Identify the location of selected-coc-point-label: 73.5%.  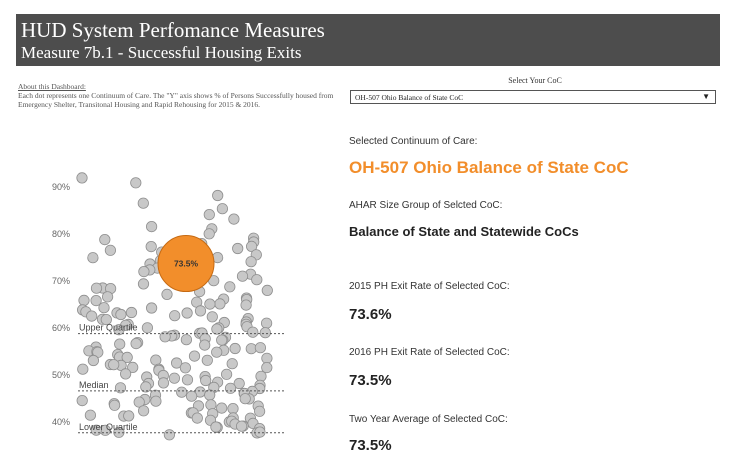
(186, 264).